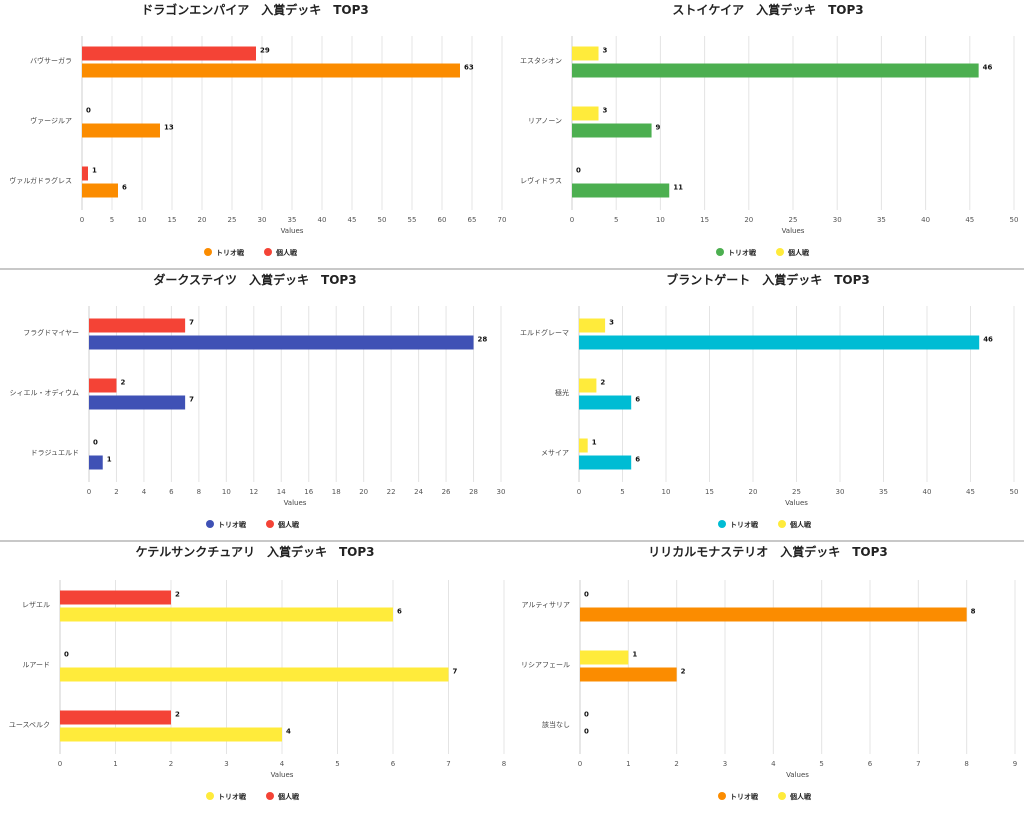 Image resolution: width=1024 pixels, height=814 pixels. What do you see at coordinates (541, 180) in the screenshot?
I see `y-category-label: レヴィドラス` at bounding box center [541, 180].